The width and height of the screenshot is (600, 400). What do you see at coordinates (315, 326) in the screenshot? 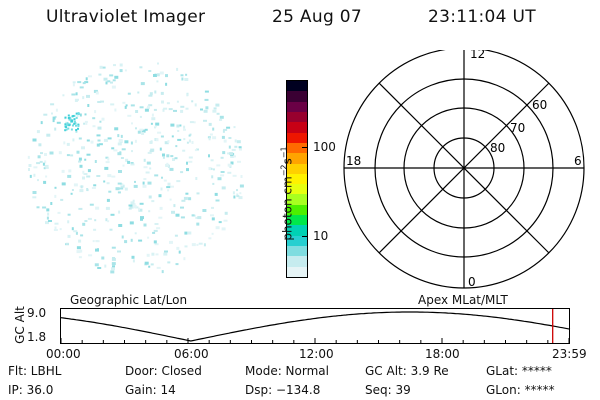
I see `timeline-frame` at bounding box center [315, 326].